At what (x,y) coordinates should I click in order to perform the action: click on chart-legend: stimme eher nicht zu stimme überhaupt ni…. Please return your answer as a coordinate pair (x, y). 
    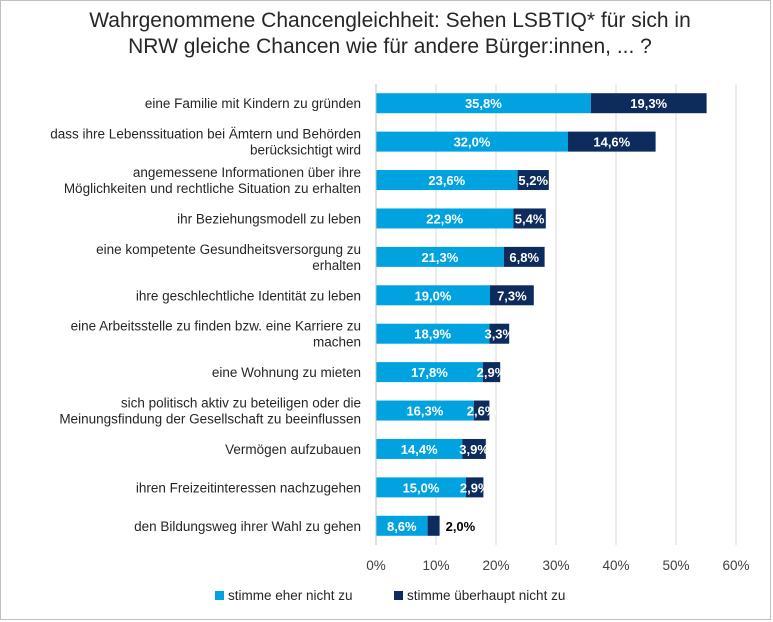
    Looking at the image, I should click on (386, 598).